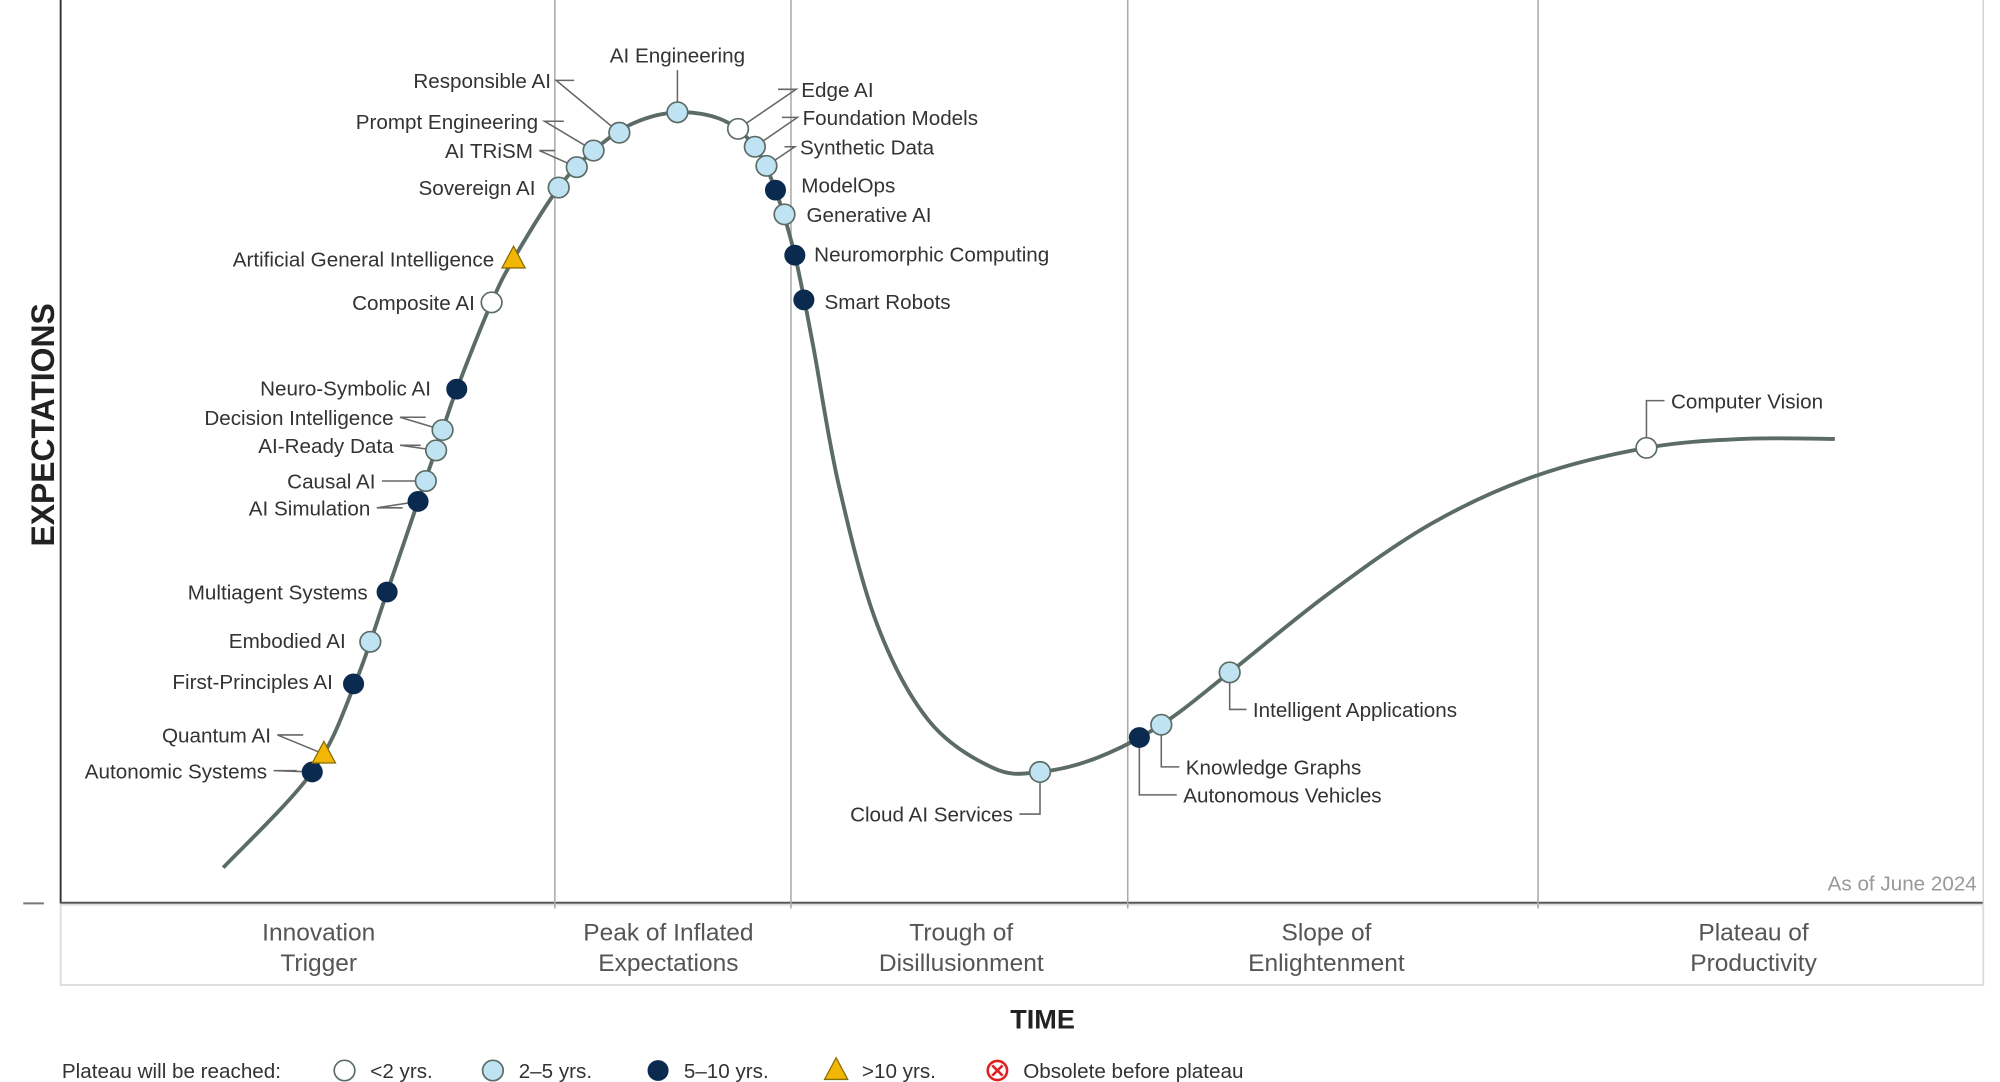 The width and height of the screenshot is (2000, 1082). I want to click on legend-marker-2to5, so click(493, 1070).